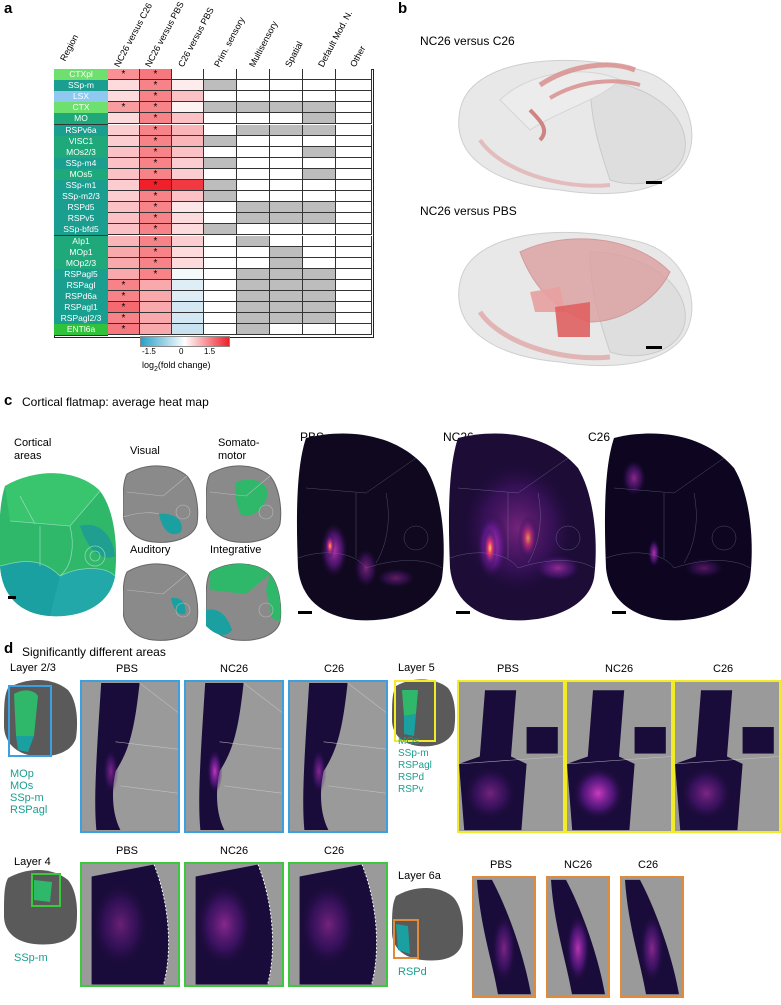 The height and width of the screenshot is (1005, 781). What do you see at coordinates (210, 351) in the screenshot?
I see `colorbar-tick-pos: 1.5` at bounding box center [210, 351].